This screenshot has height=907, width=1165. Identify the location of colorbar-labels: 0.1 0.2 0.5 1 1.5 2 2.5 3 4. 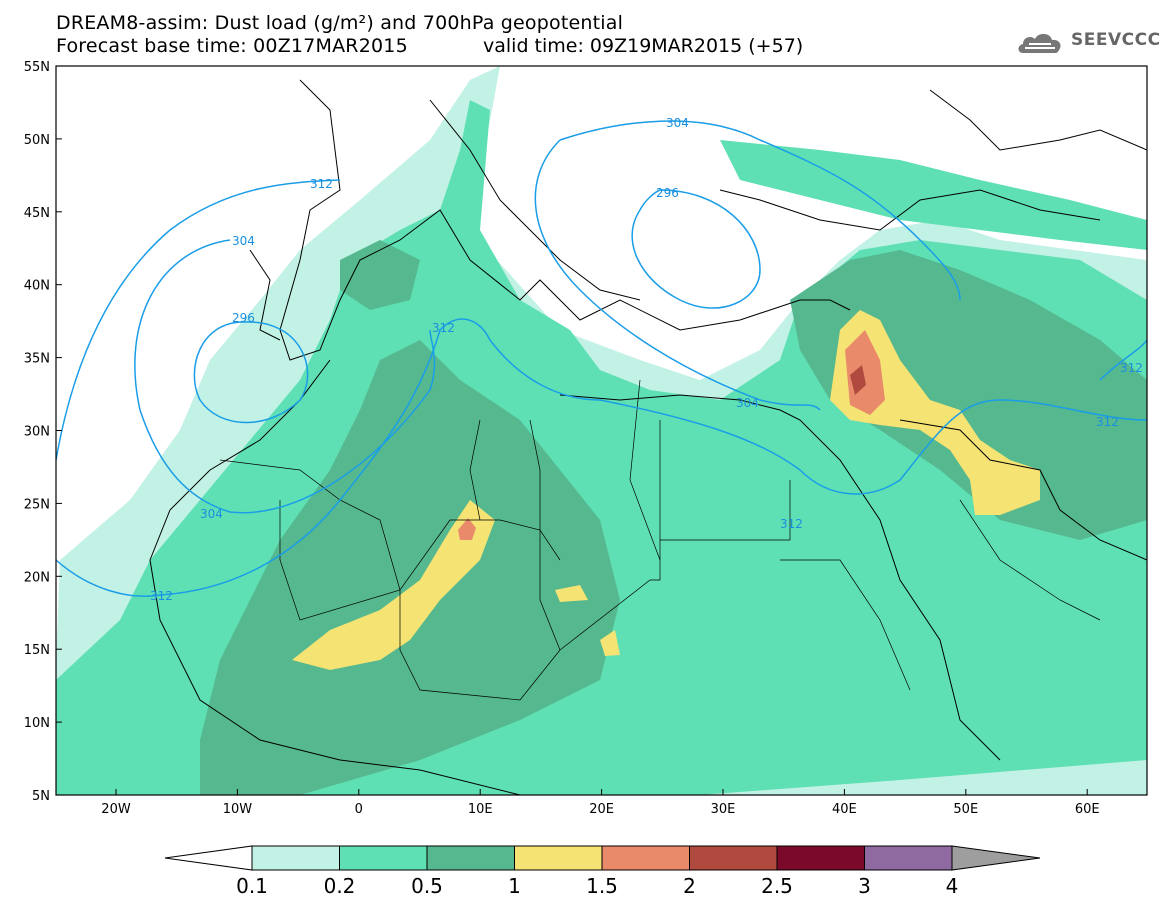
(597, 886).